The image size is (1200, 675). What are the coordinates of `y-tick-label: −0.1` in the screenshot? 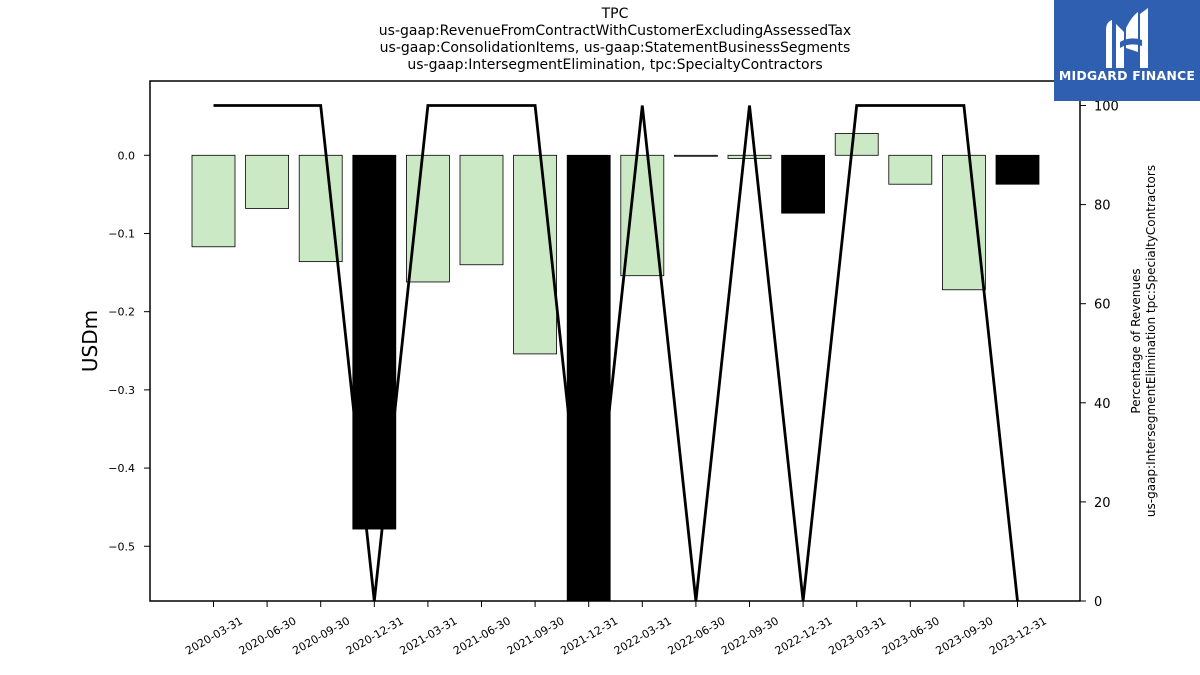 It's located at (121, 233).